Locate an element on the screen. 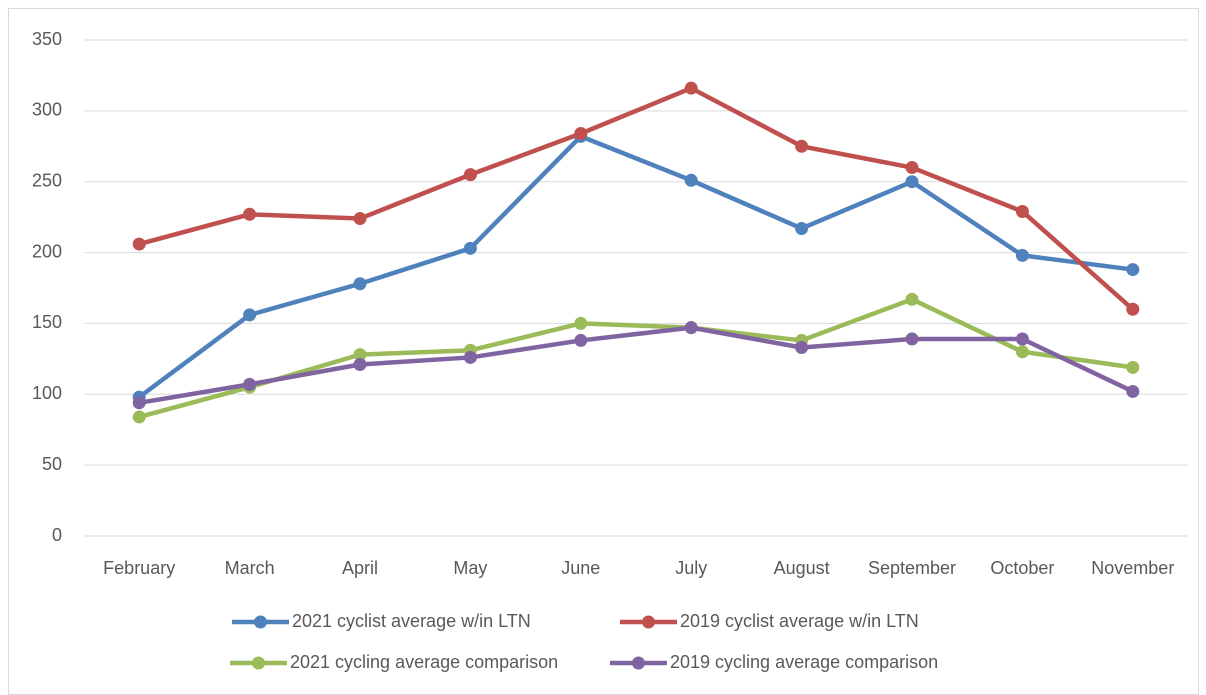  x-tick-label: May is located at coordinates (470, 568).